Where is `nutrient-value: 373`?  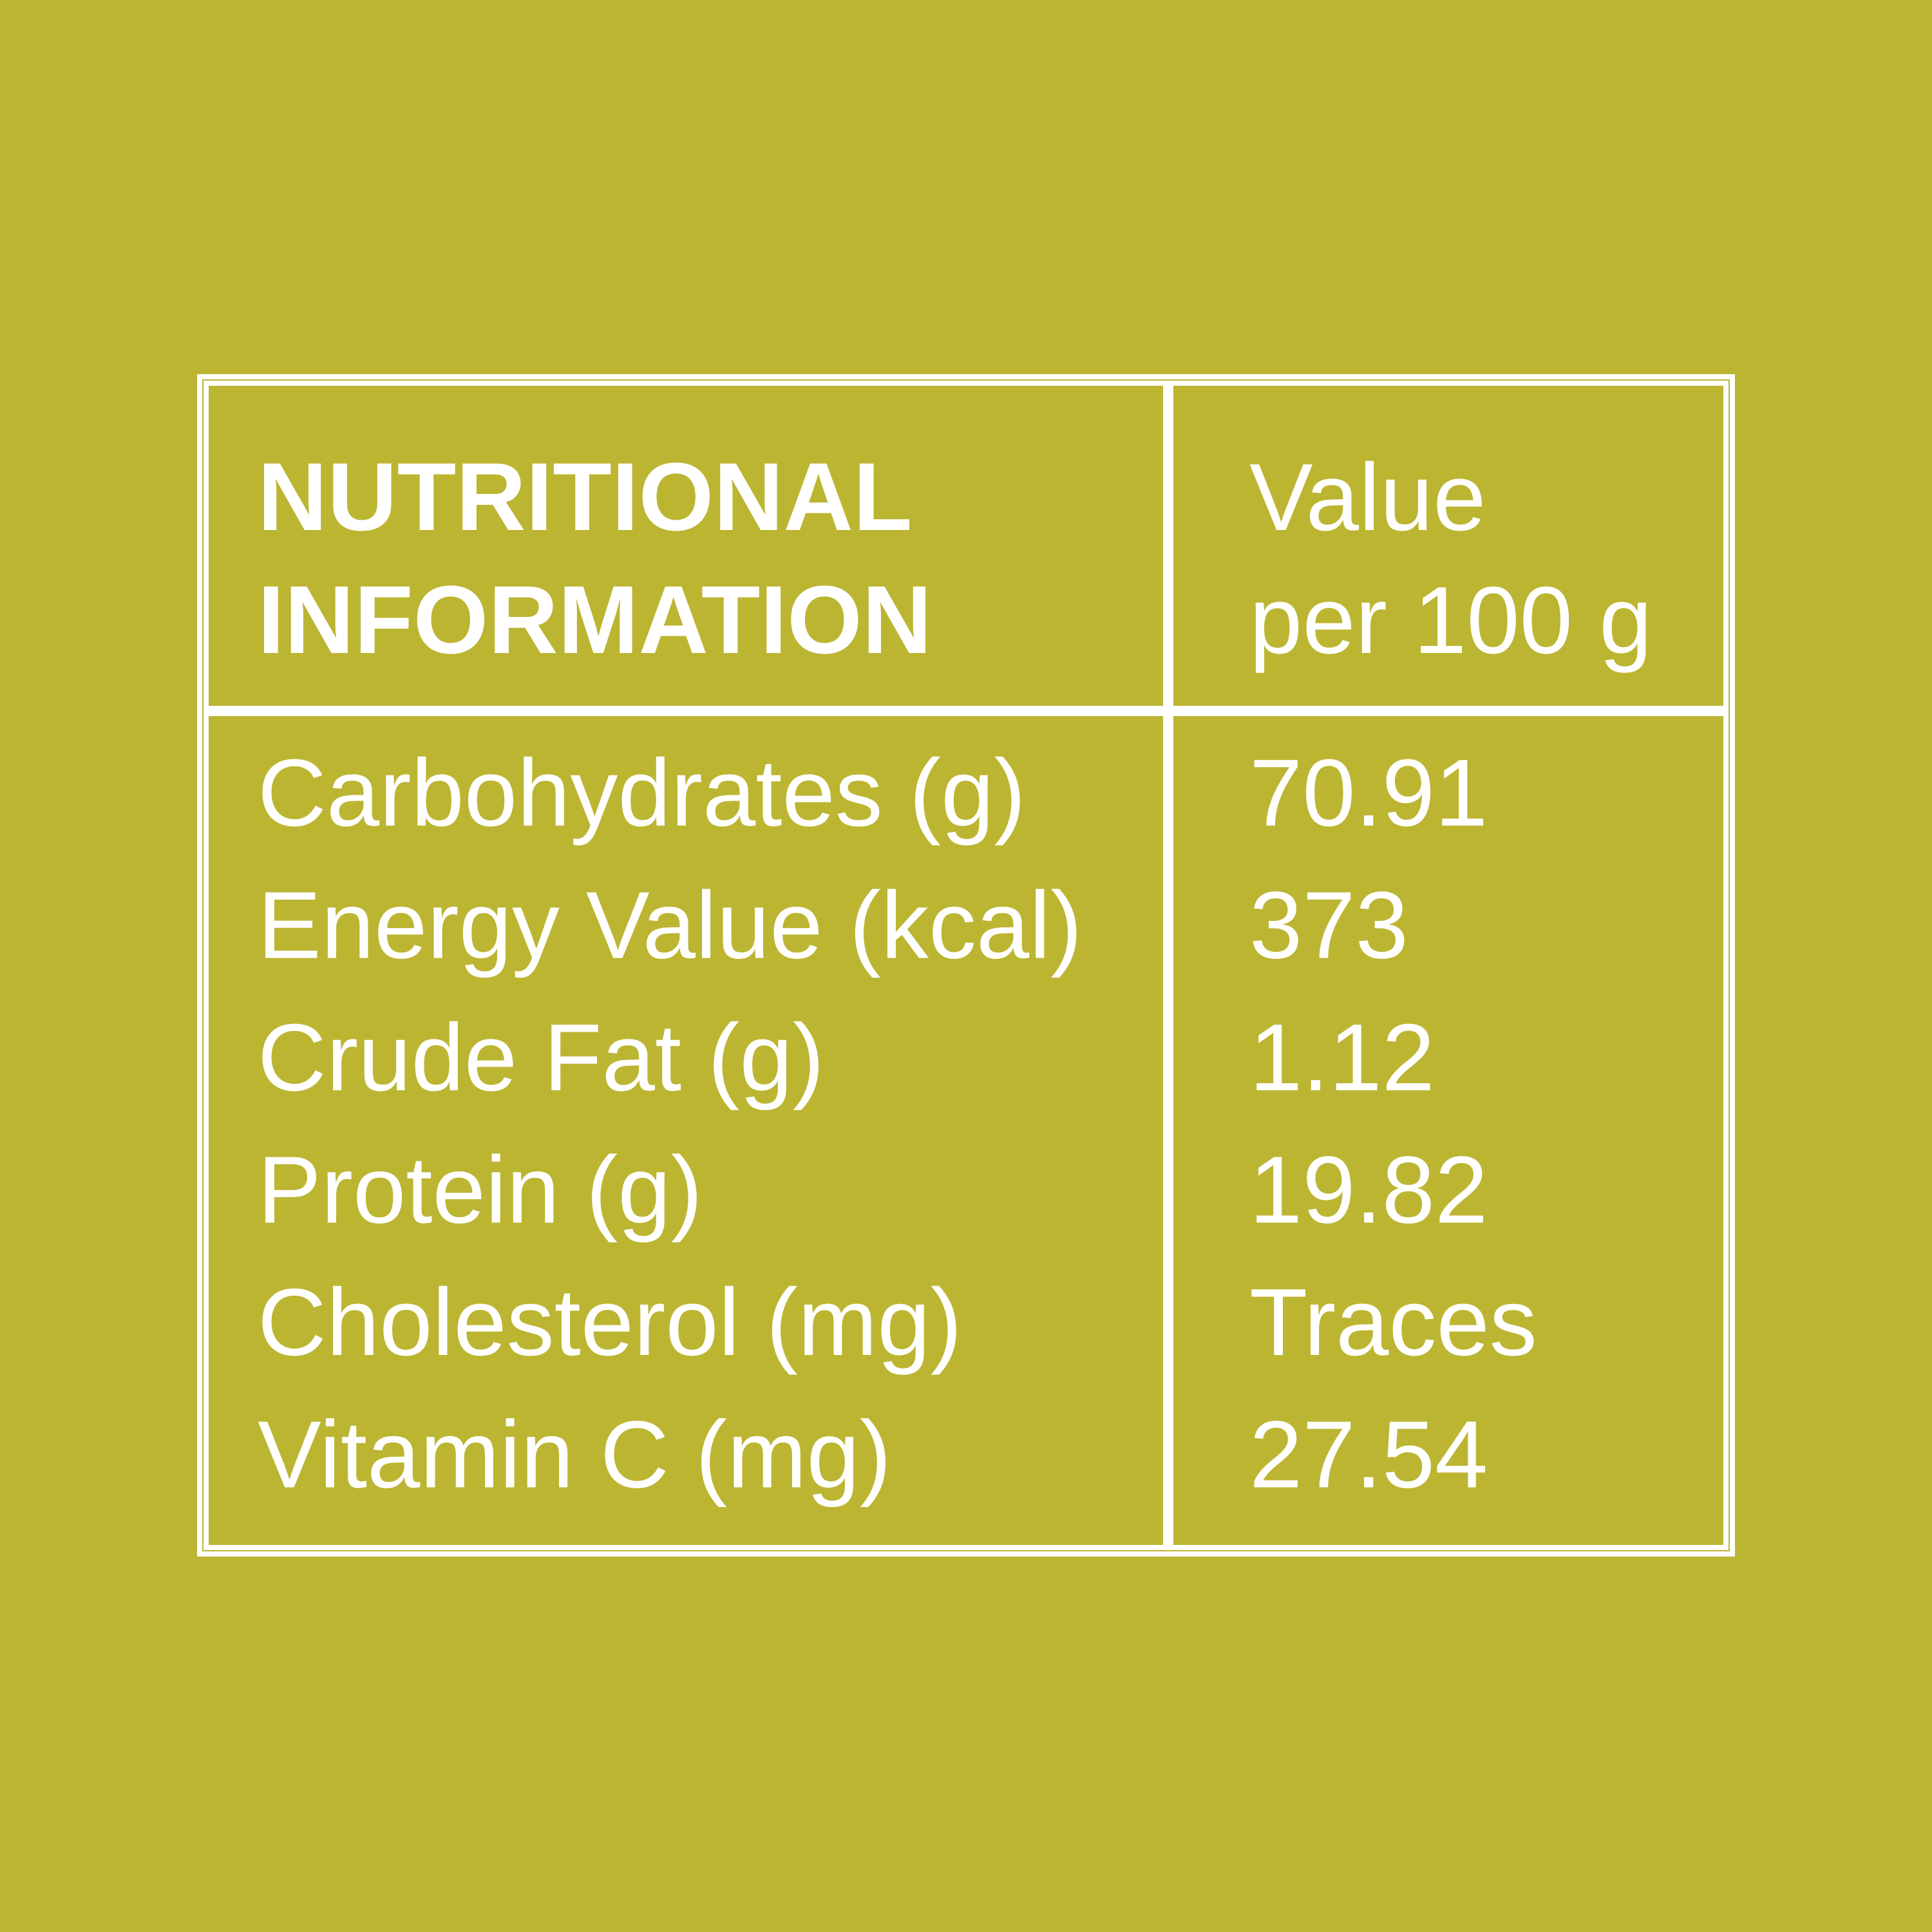
nutrient-value: 373 is located at coordinates (1329, 926).